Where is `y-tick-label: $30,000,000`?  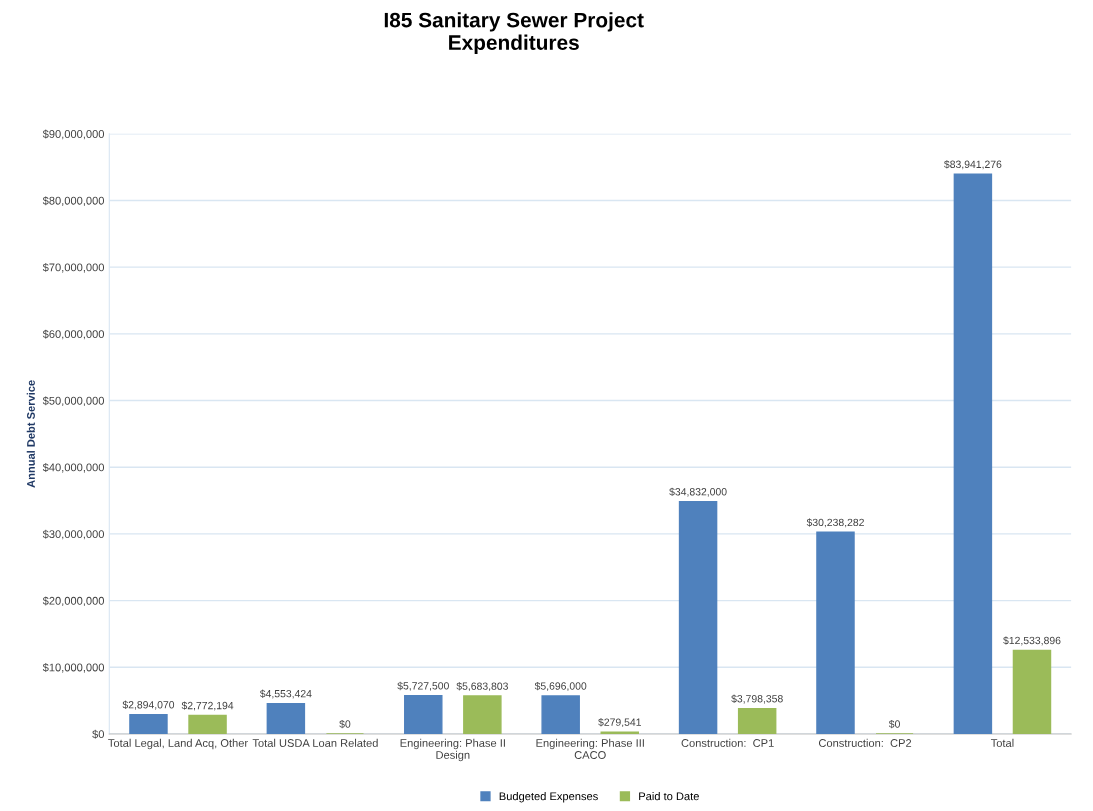 y-tick-label: $30,000,000 is located at coordinates (73, 534).